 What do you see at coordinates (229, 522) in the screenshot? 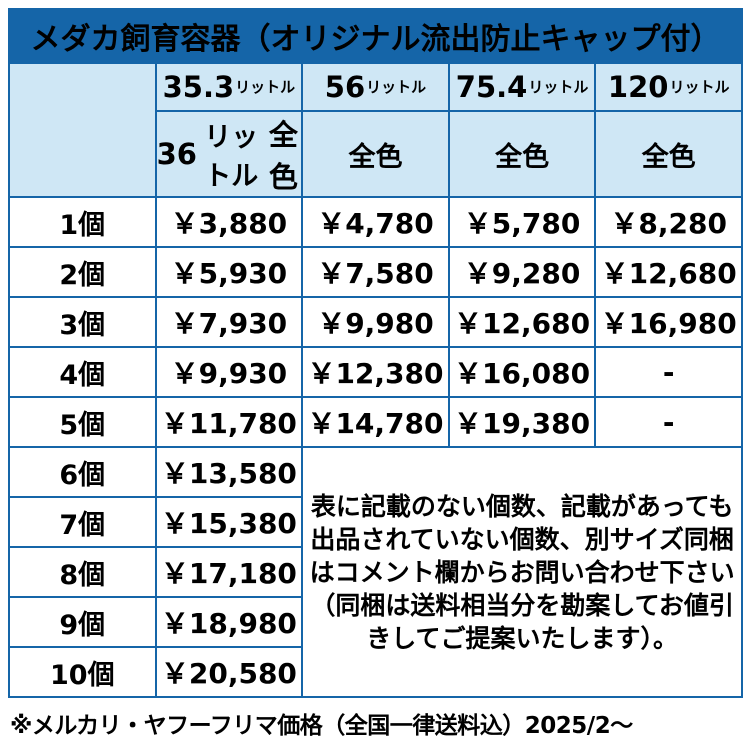
I see `price-r7-c1: ￥15,380` at bounding box center [229, 522].